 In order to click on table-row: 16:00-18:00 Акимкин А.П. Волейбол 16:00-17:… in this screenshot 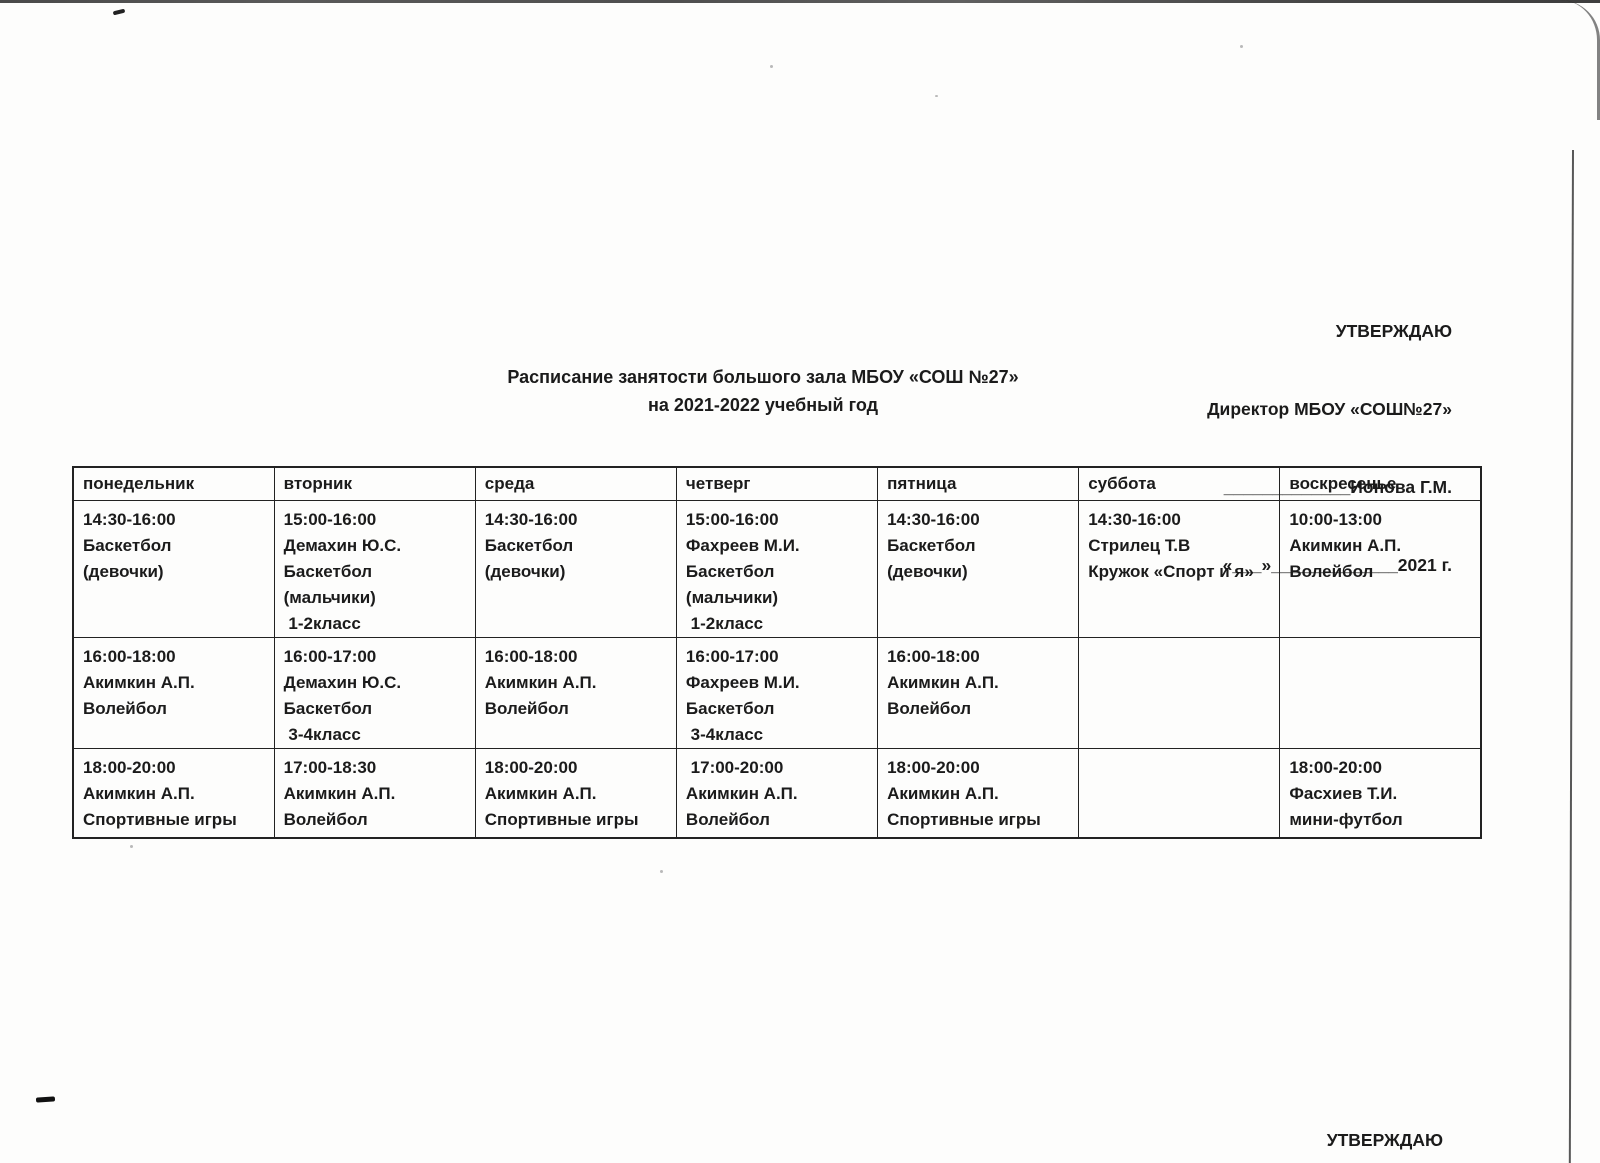, I will do `click(777, 693)`.